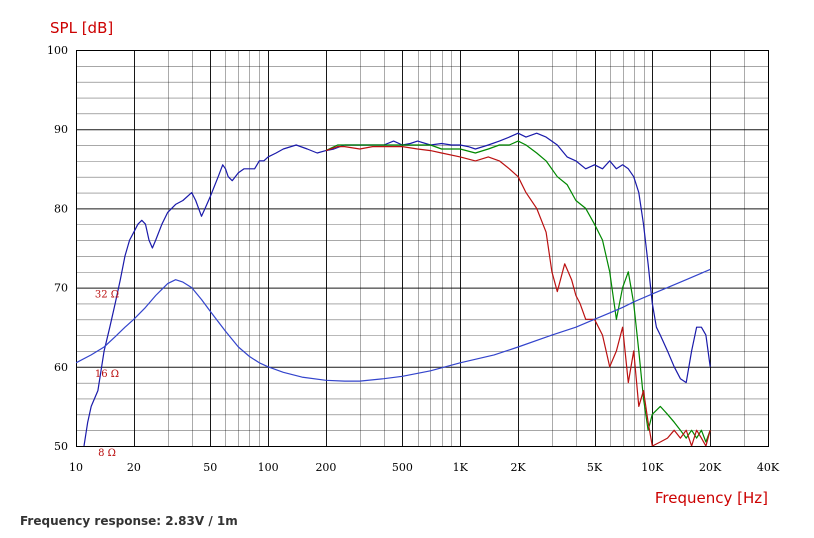  I want to click on impedance-scale-label: 8 Ω, so click(107, 453).